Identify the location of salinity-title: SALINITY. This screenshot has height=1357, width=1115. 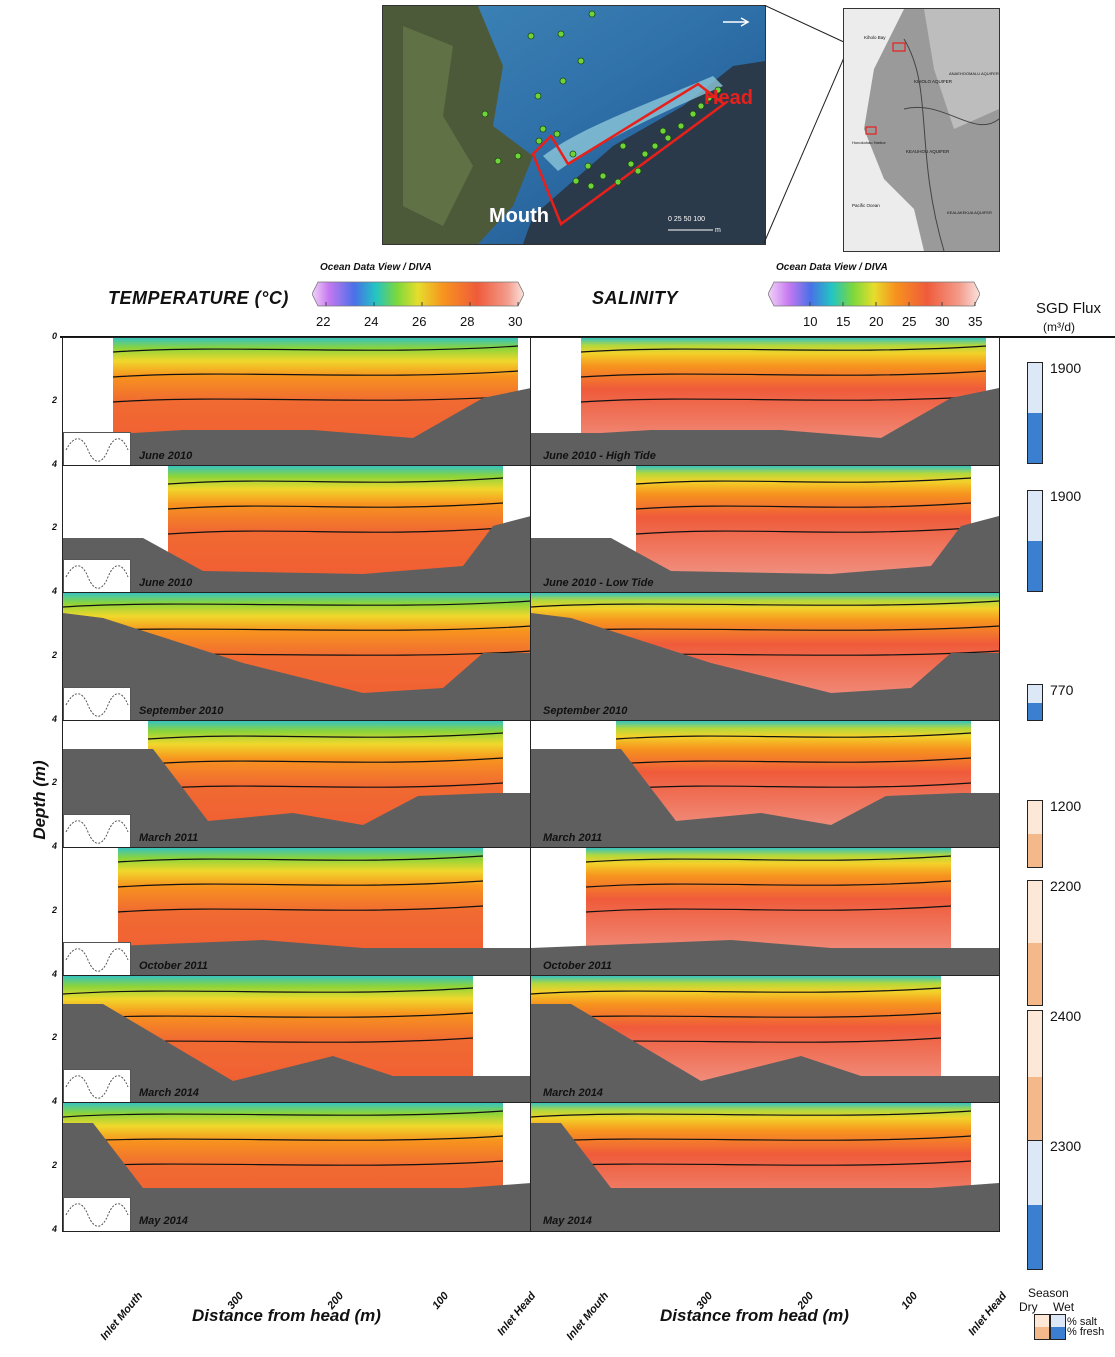
(635, 298).